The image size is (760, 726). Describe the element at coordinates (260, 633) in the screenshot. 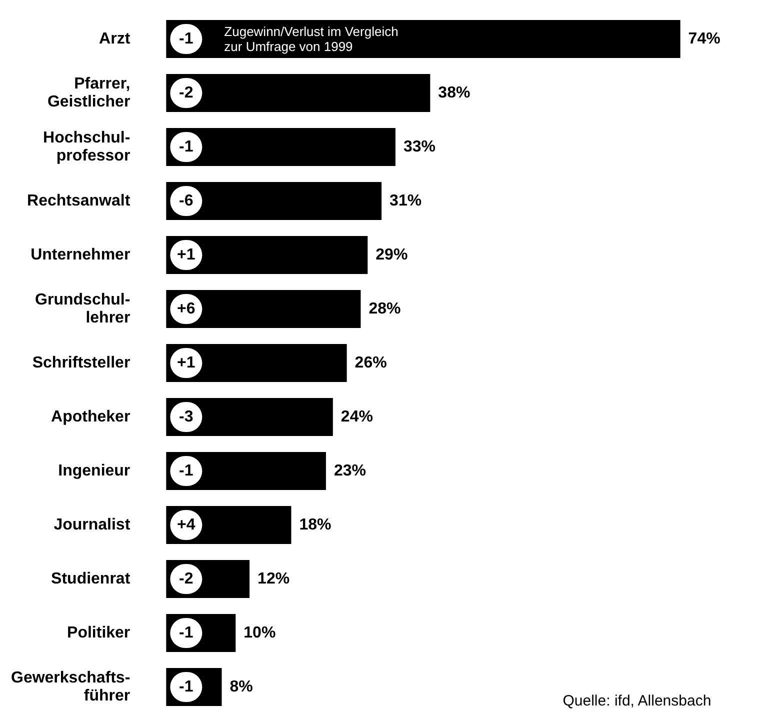

I see `data-label: 10%` at that location.